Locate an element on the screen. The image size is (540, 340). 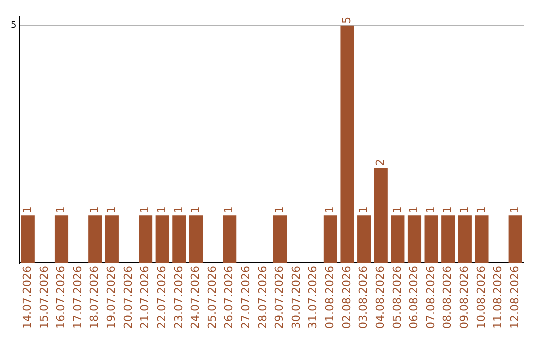
x-tick-label: 30.07.2026 is located at coordinates (296, 298).